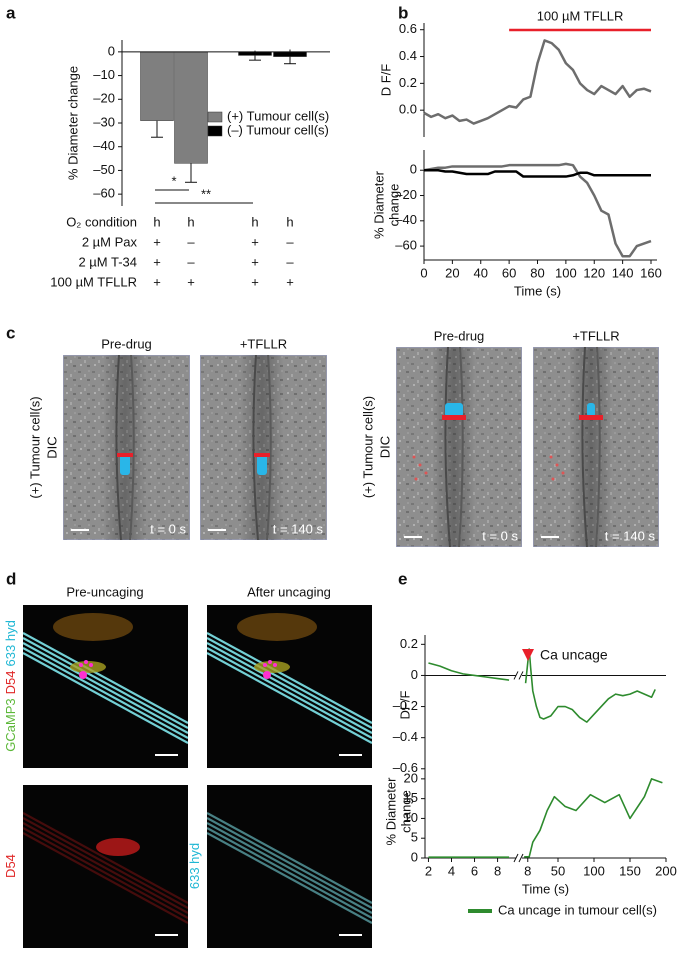  What do you see at coordinates (428, 870) in the screenshot?
I see `x-tick-label: 2` at bounding box center [428, 870].